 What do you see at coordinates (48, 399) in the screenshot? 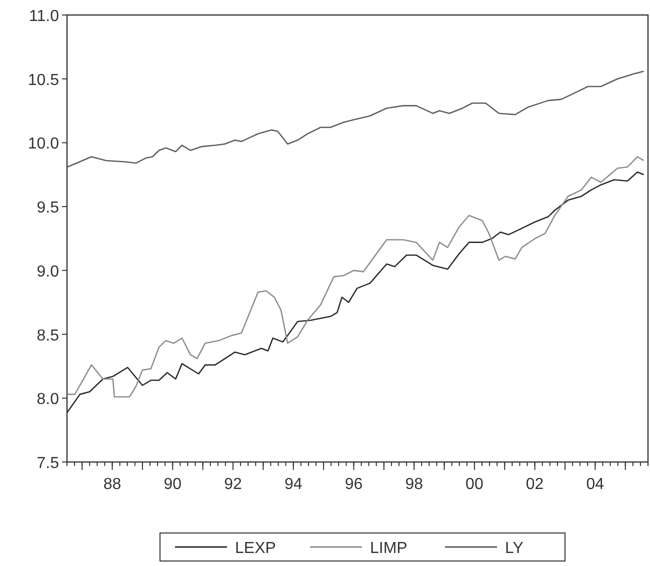
I see `y-tick-label: 8.0` at bounding box center [48, 399].